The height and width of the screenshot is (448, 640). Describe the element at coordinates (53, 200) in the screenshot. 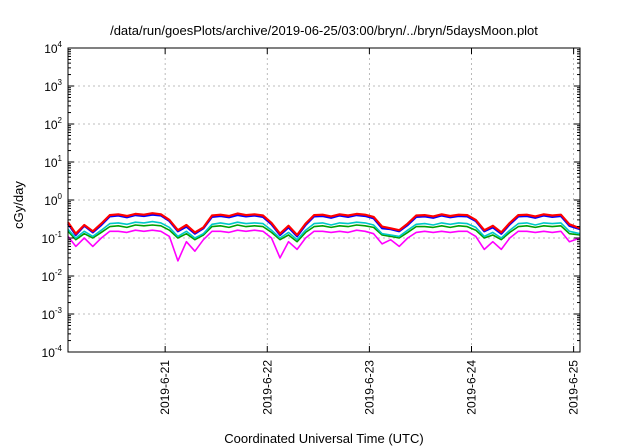

I see `y-tick-label: 10⁰` at that location.